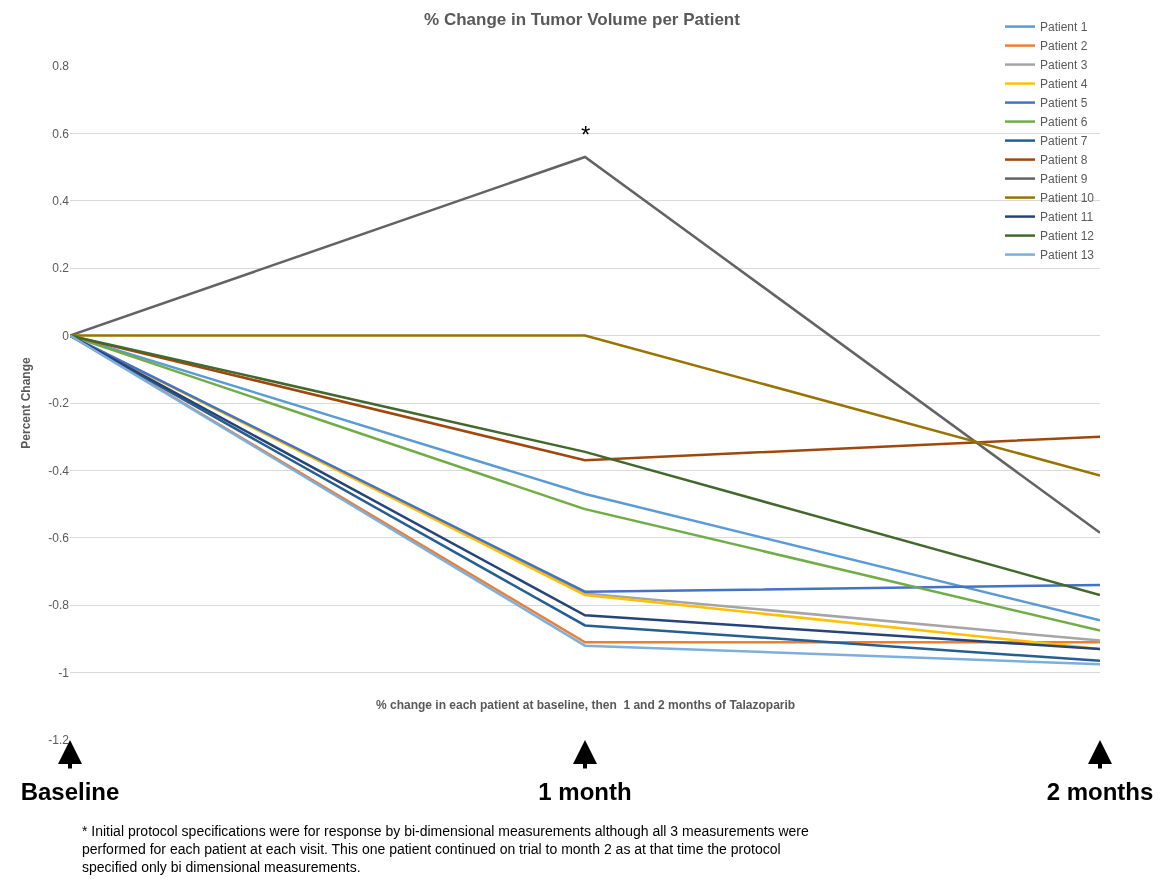 The height and width of the screenshot is (885, 1164). What do you see at coordinates (64, 672) in the screenshot?
I see `y-tick-label: -1` at bounding box center [64, 672].